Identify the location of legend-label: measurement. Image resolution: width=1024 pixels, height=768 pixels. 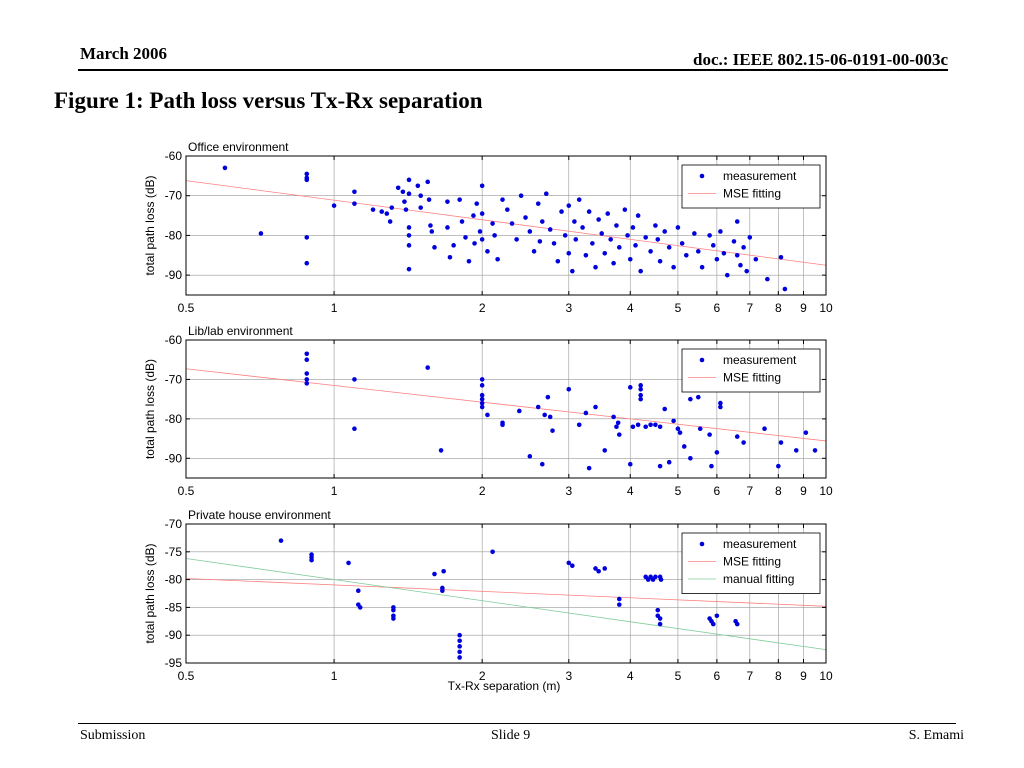
(760, 360).